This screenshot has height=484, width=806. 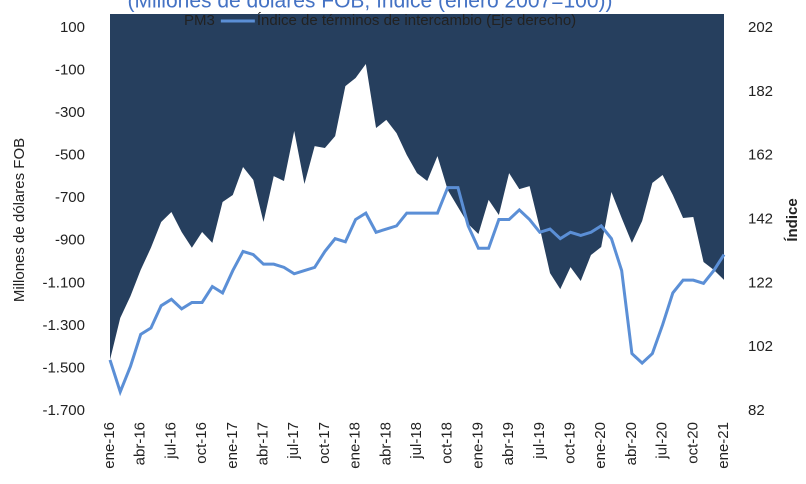 I want to click on x-tick-label: oct-19, so click(x=569, y=443).